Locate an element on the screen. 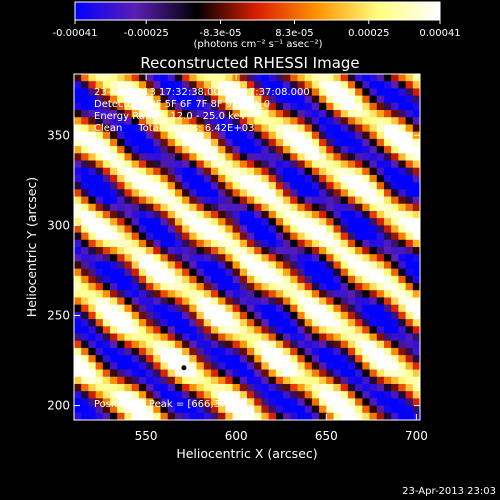  colorbar-tick-label: 8.3e-05 is located at coordinates (294, 33).